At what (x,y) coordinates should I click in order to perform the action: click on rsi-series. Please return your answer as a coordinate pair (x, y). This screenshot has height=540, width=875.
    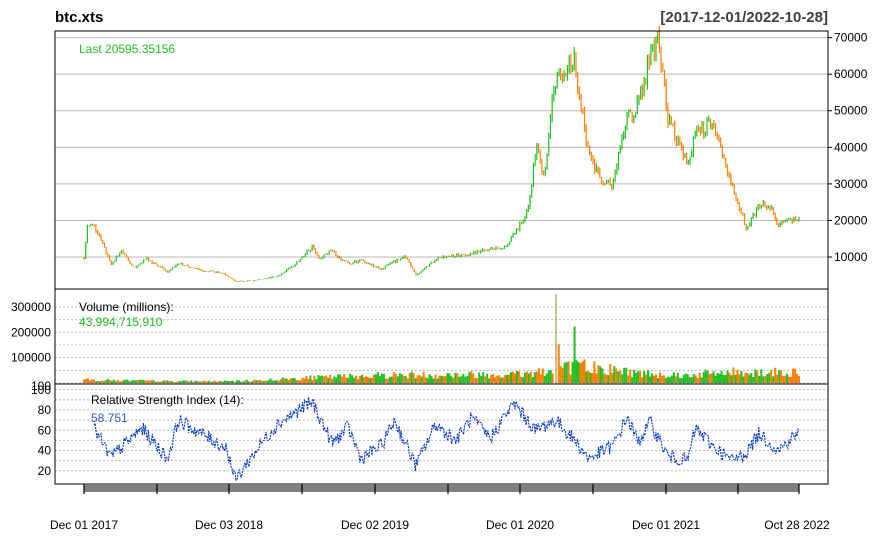
    Looking at the image, I should click on (446, 439).